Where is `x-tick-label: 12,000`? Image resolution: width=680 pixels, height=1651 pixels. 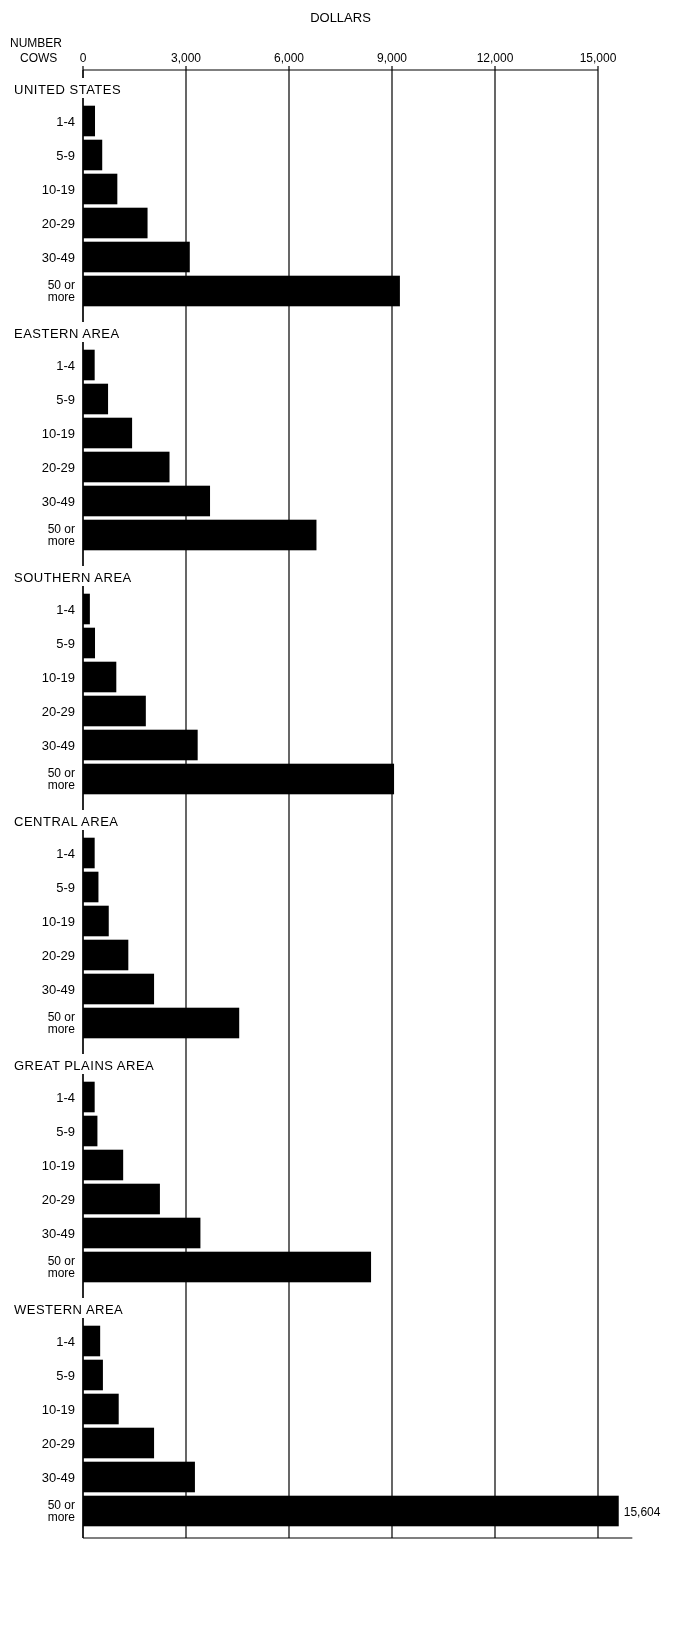
x-tick-label: 12,000 is located at coordinates (495, 58).